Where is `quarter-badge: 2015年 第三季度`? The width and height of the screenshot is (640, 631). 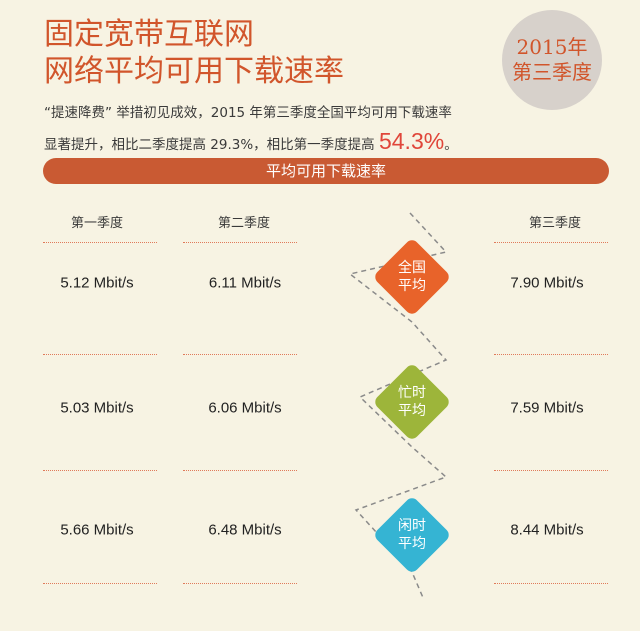 quarter-badge: 2015年 第三季度 is located at coordinates (552, 60).